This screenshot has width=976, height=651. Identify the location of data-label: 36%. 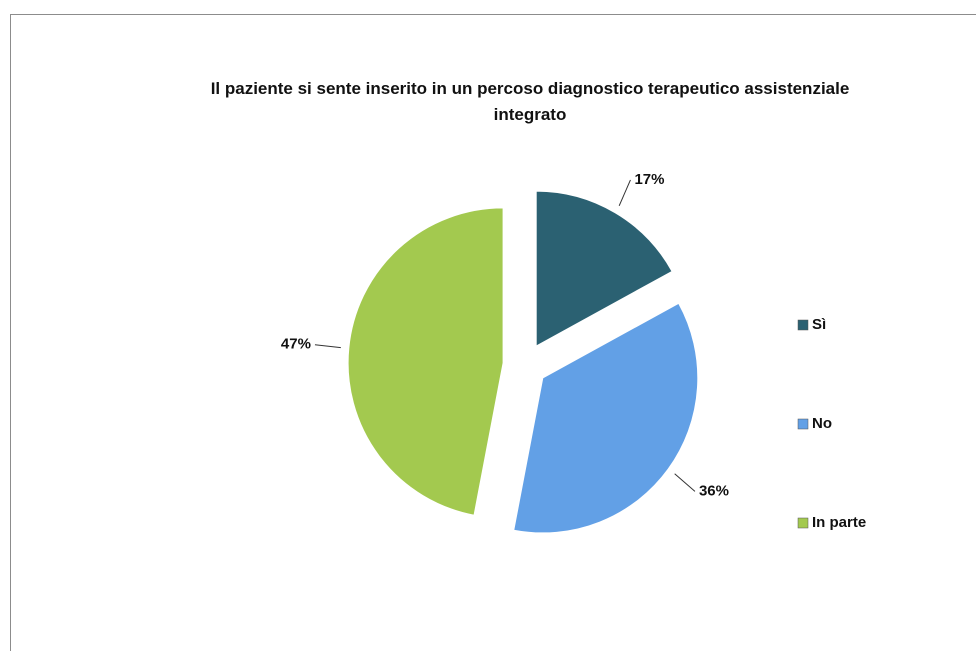
(714, 490).